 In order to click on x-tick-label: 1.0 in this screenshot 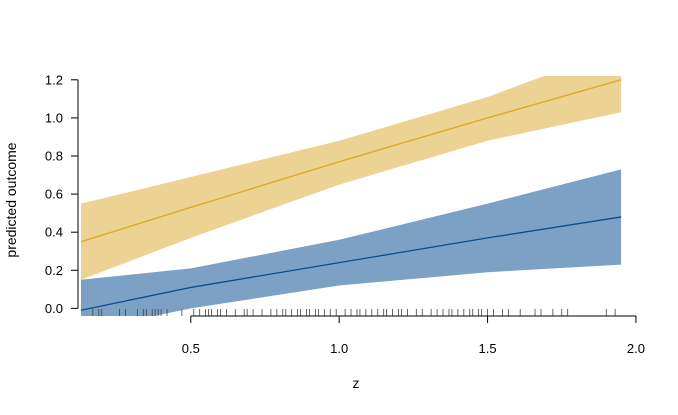, I will do `click(339, 348)`.